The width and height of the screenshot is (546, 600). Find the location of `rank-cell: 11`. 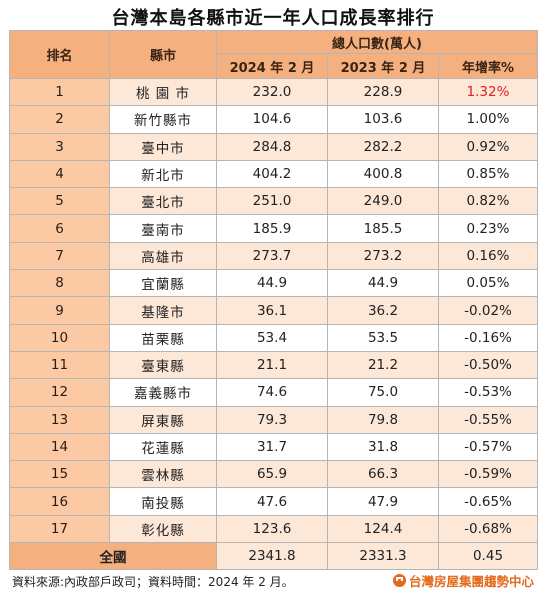

rank-cell: 11 is located at coordinates (59, 365).